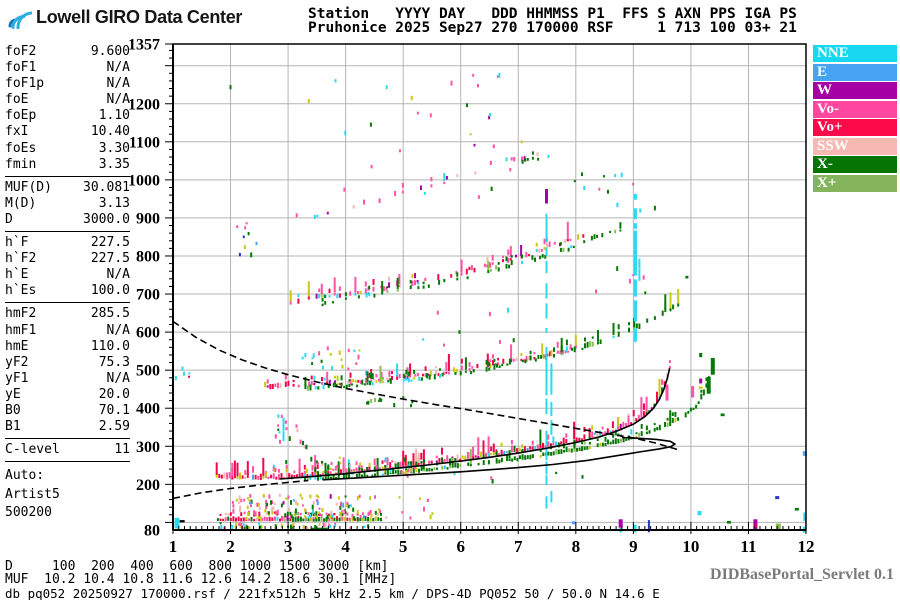 The image size is (900, 600). Describe the element at coordinates (144, 45) in the screenshot. I see `y-tick-label: 1357` at that location.